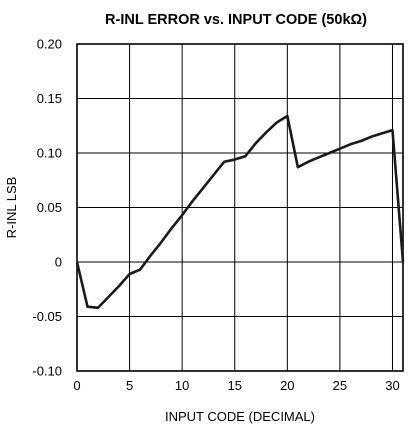 Image resolution: width=410 pixels, height=434 pixels. What do you see at coordinates (49, 44) in the screenshot?
I see `y-tick-label: 0.20` at bounding box center [49, 44].